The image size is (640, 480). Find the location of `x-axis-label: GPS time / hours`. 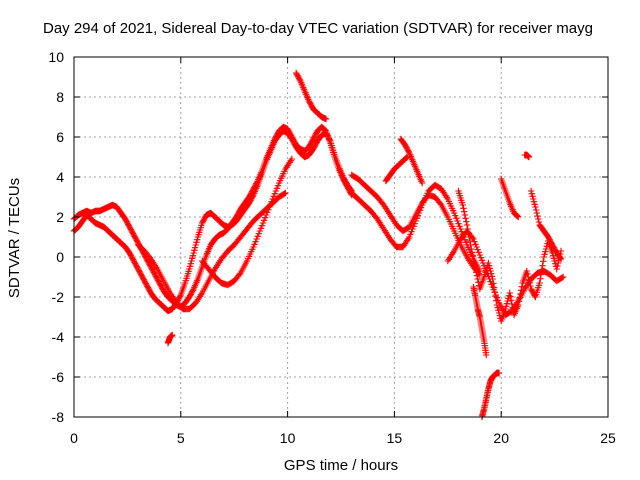

x-axis-label: GPS time / hours is located at coordinates (341, 465).